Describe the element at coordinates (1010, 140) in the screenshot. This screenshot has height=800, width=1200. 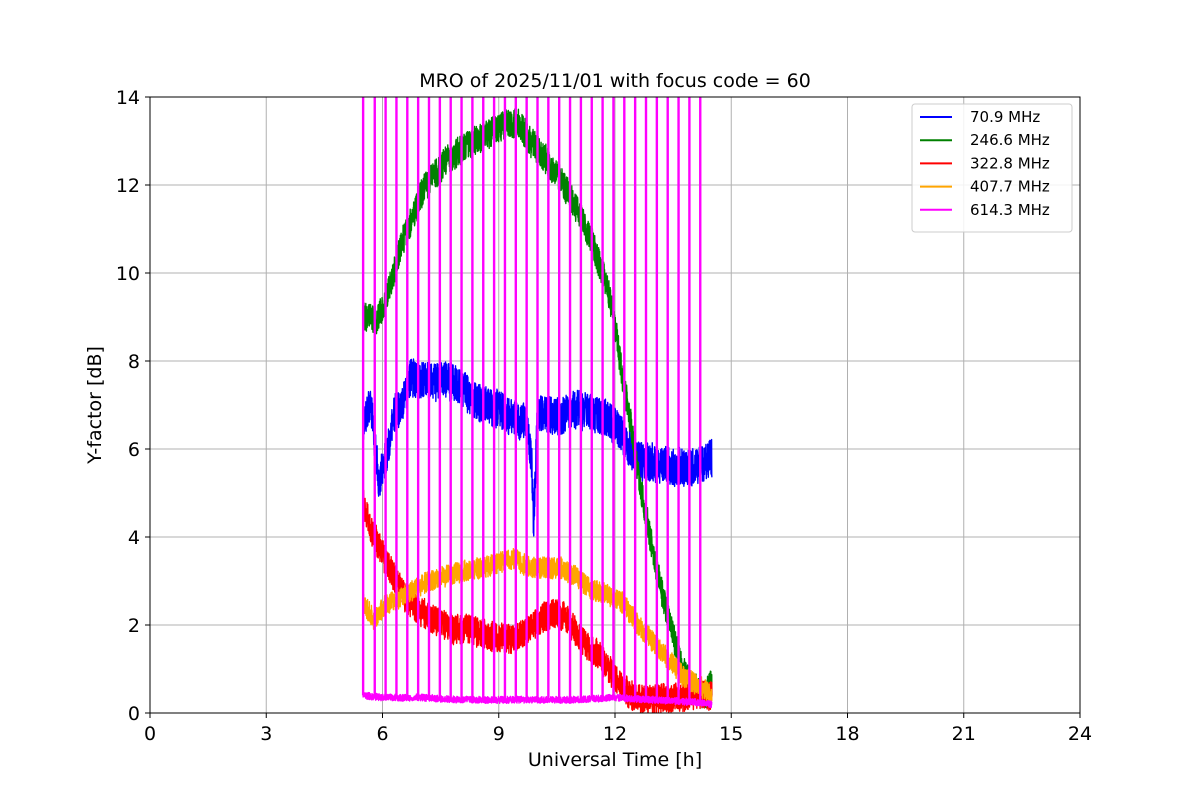
I see `legend-label: 246.6 MHz` at that location.